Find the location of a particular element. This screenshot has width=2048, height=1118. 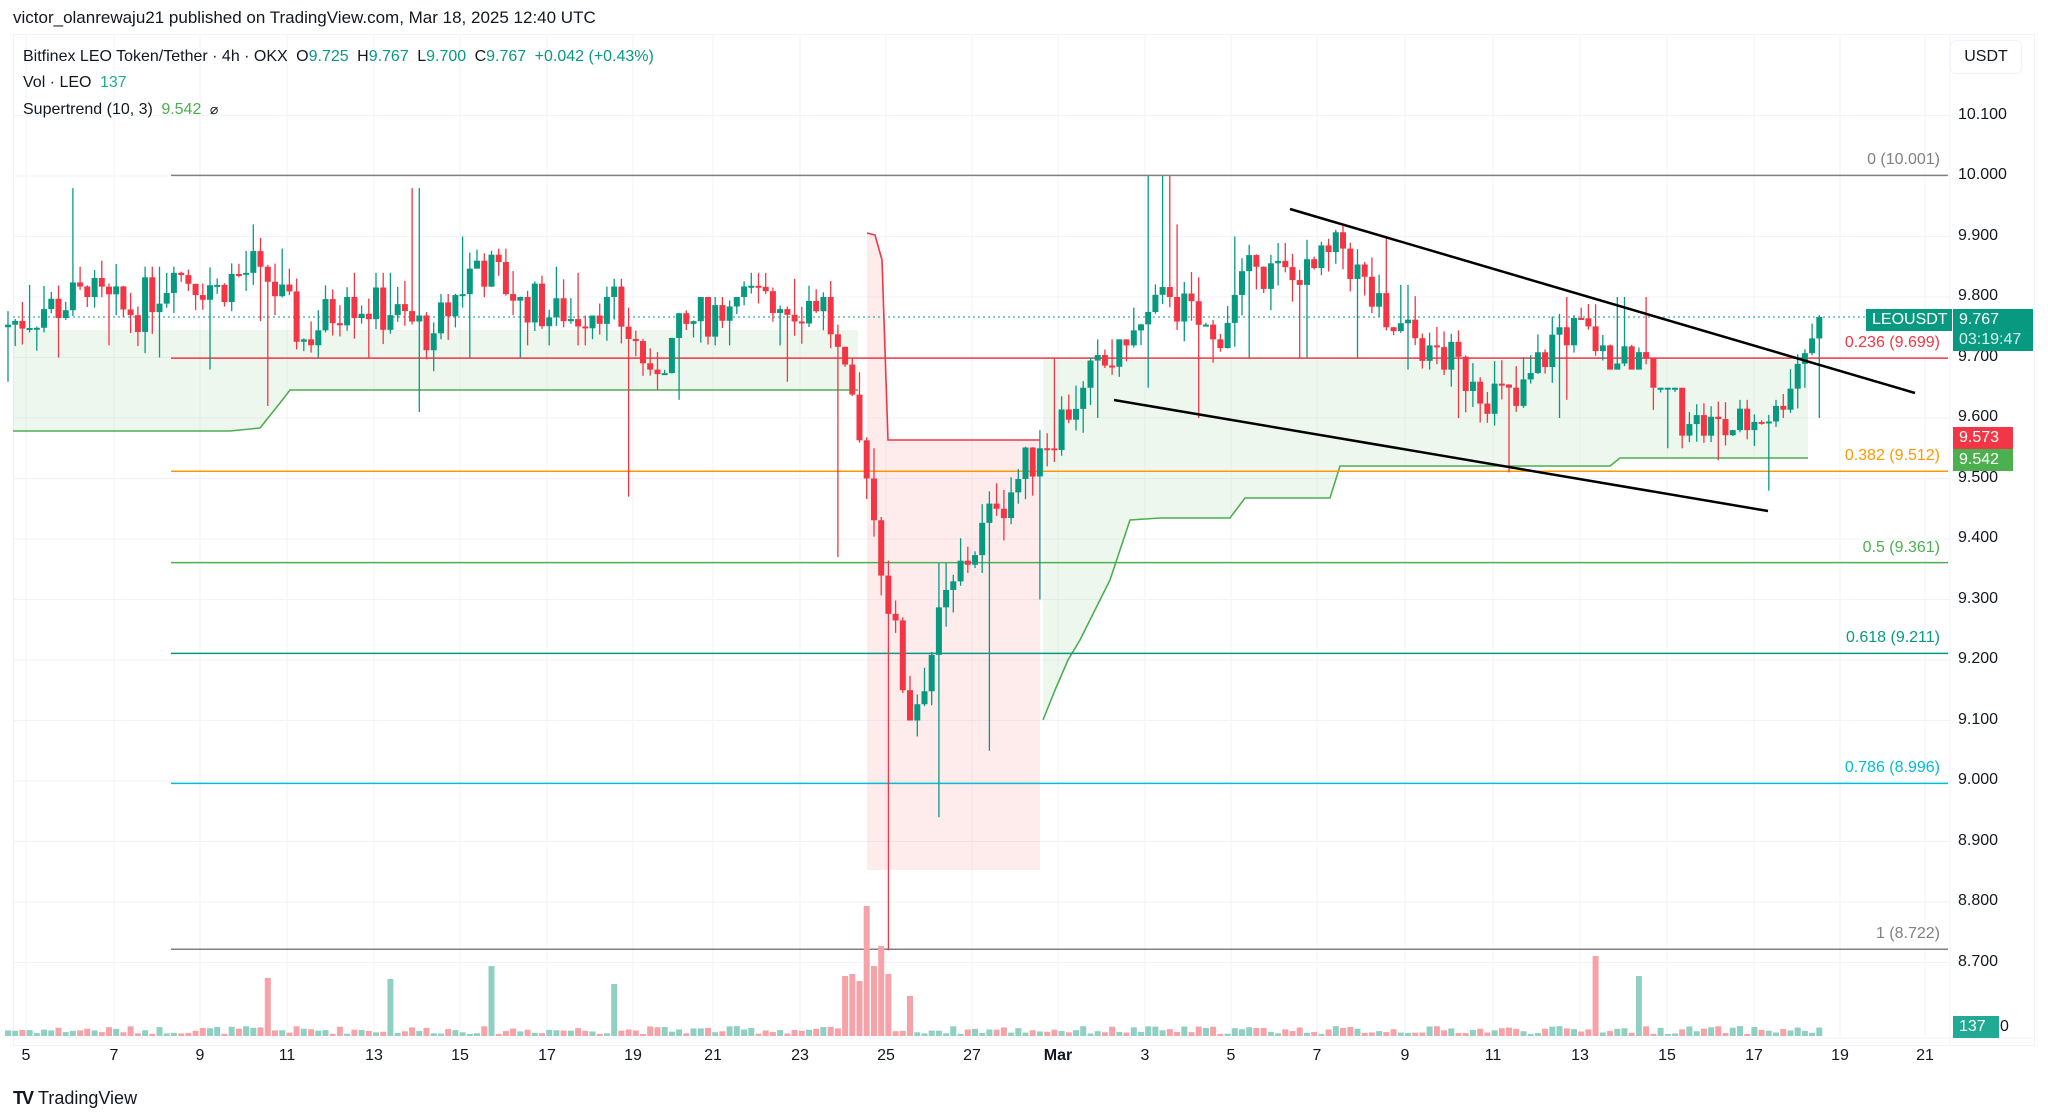

price-tick-label: 8.800 is located at coordinates (1978, 900).